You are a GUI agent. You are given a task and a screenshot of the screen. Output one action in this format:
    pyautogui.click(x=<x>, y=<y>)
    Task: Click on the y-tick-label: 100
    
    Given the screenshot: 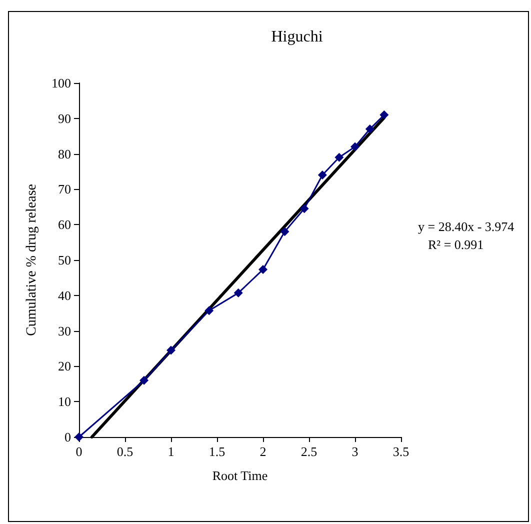 What is the action you would take?
    pyautogui.click(x=61, y=83)
    